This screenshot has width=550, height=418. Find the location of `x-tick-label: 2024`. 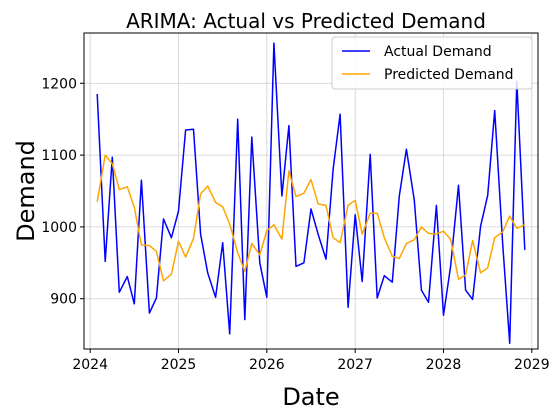

x-tick-label: 2024 is located at coordinates (90, 365).